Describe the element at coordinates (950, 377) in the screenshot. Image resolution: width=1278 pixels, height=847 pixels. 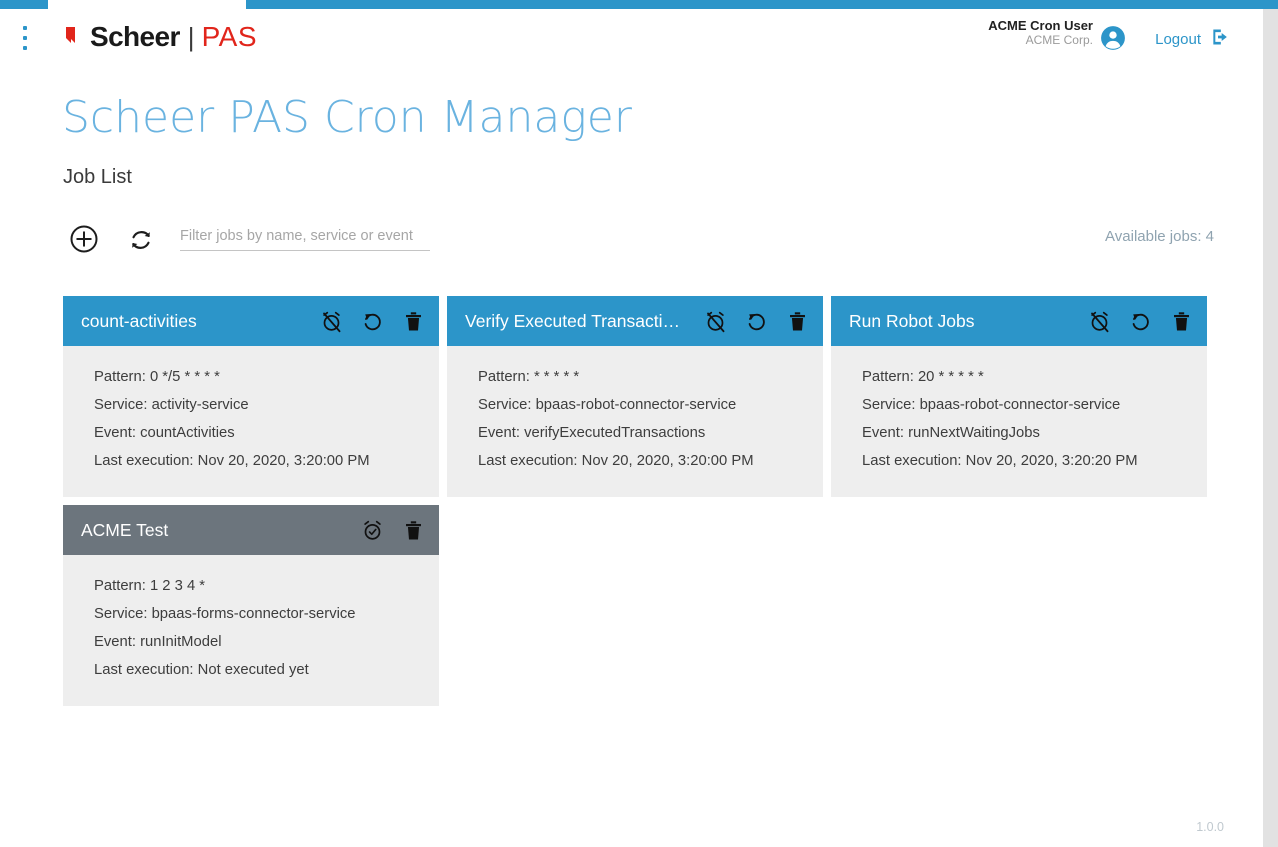
I see `job-pattern-value: 20 * * * * *` at that location.